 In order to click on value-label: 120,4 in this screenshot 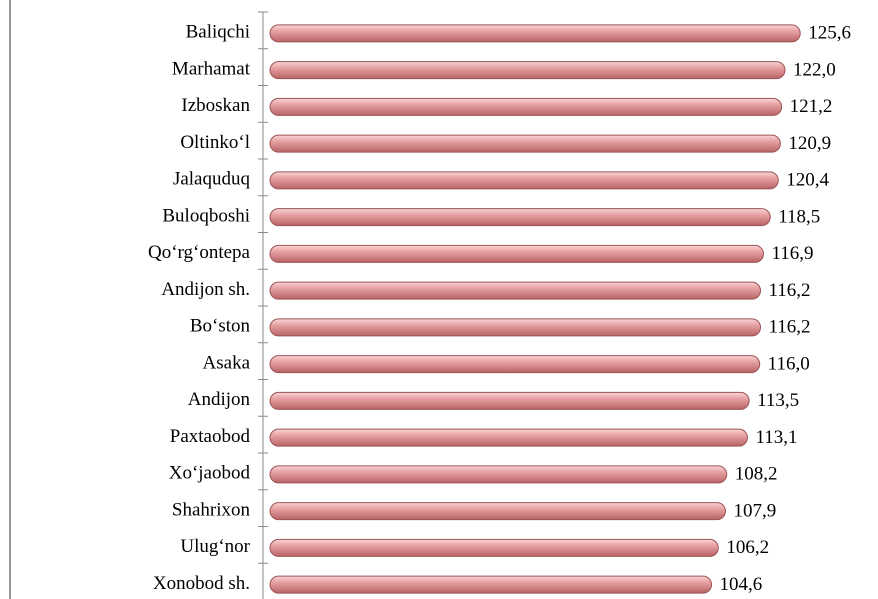, I will do `click(807, 180)`.